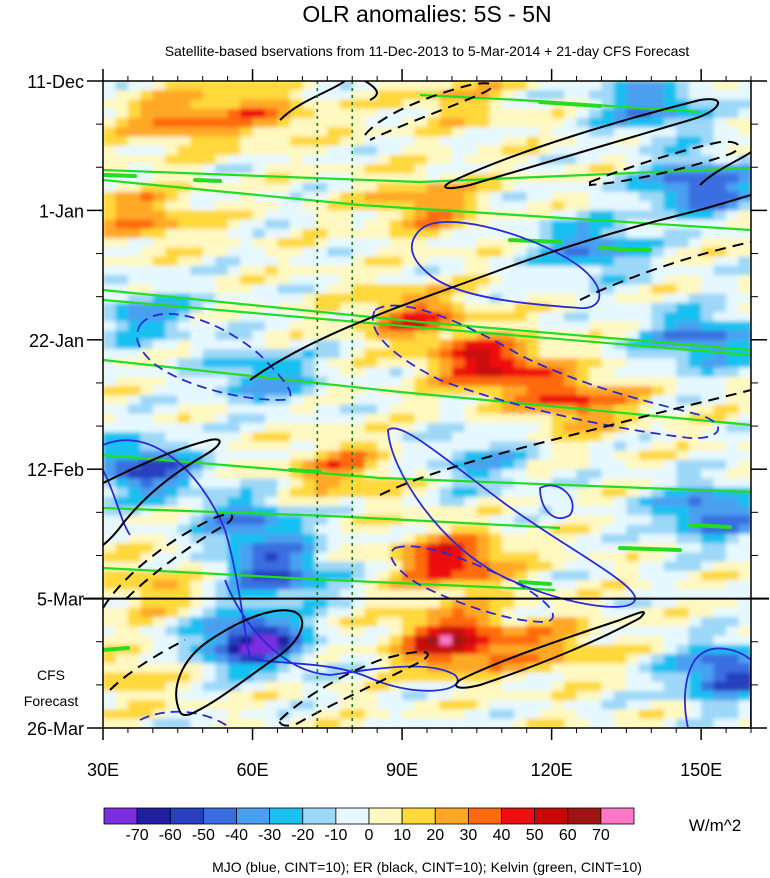  I want to click on y-tick-label: 26-Mar, so click(55, 729).